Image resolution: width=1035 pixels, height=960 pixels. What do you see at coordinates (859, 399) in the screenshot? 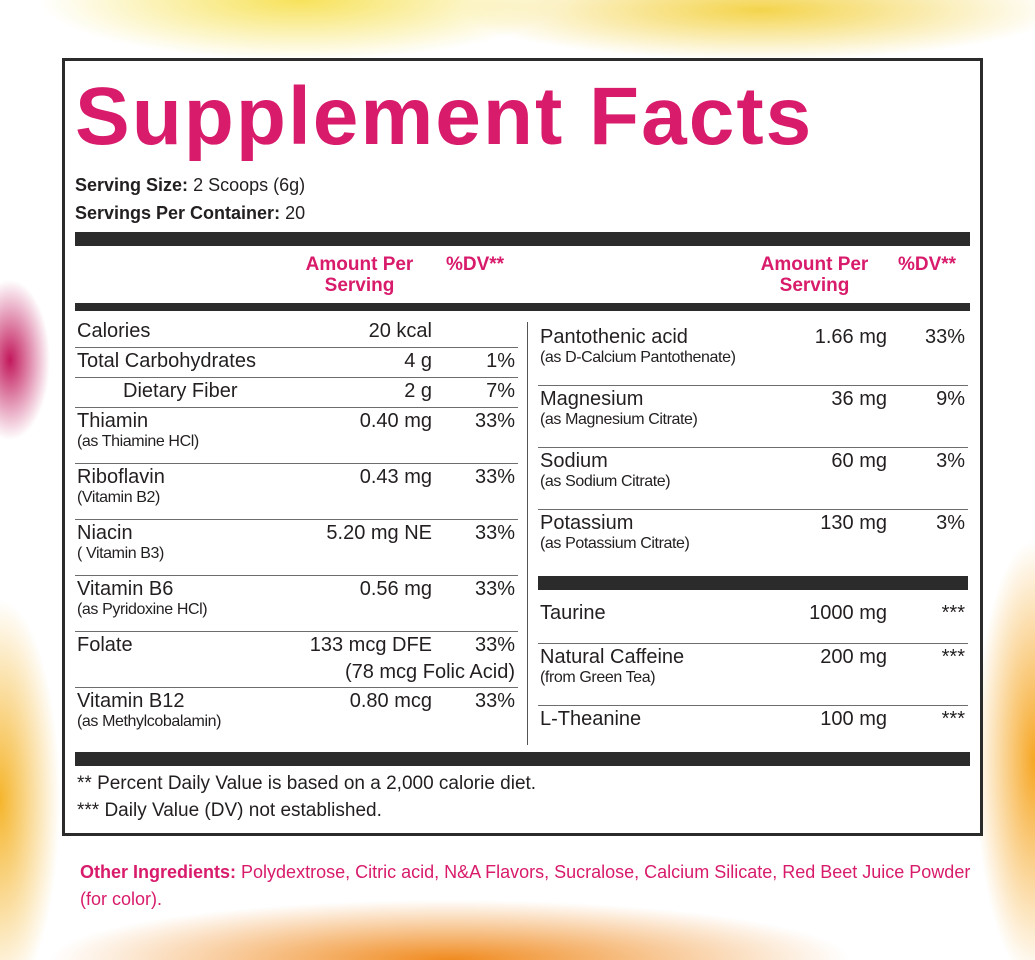
I see `amount: 36 mg` at bounding box center [859, 399].